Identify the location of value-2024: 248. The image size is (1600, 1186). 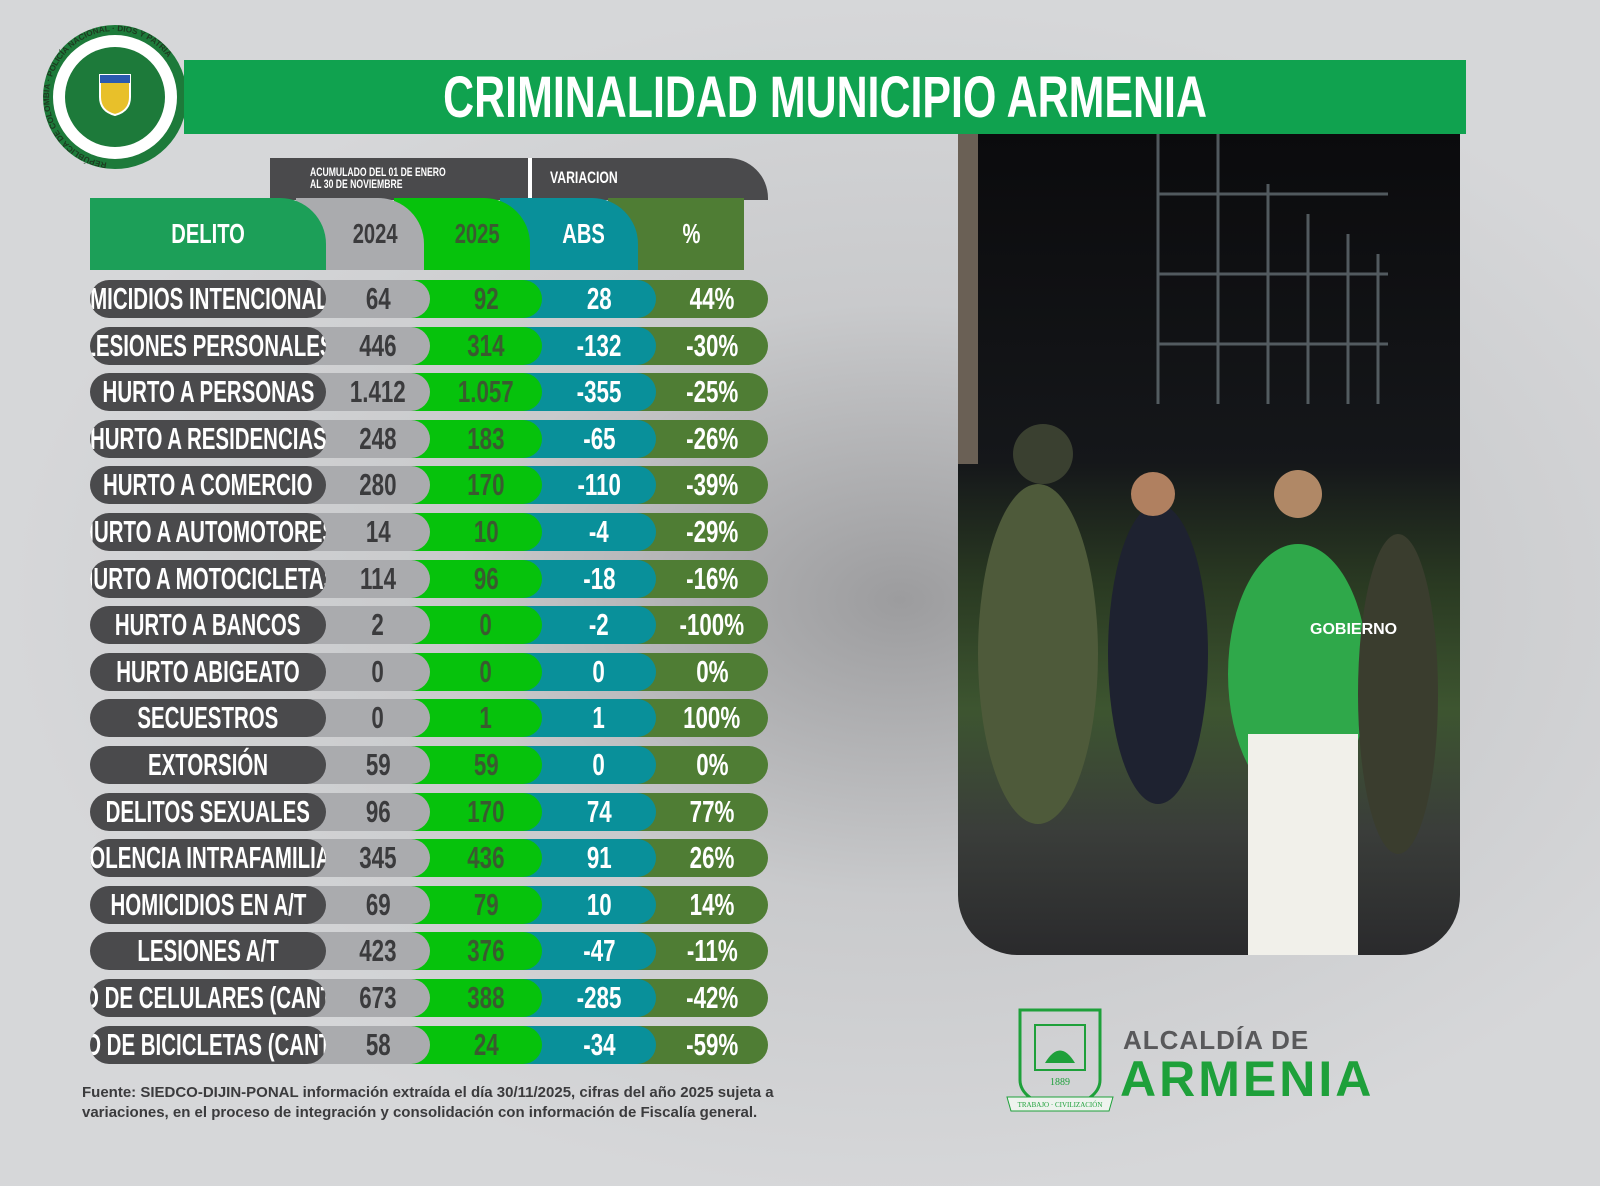
(366, 438).